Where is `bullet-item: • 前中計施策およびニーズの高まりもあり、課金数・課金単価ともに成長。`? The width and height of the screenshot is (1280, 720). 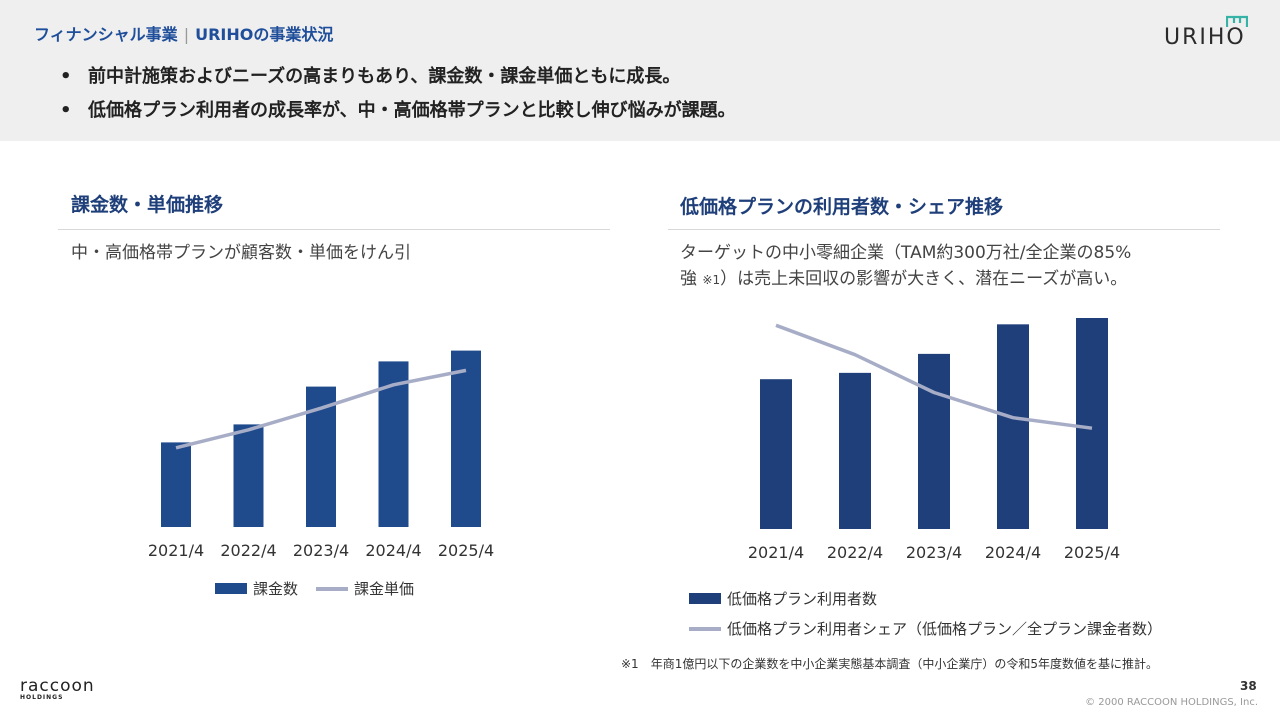
bullet-item: • 前中計施策およびニーズの高まりもあり、課金数・課金単価ともに成長。 is located at coordinates (398, 77).